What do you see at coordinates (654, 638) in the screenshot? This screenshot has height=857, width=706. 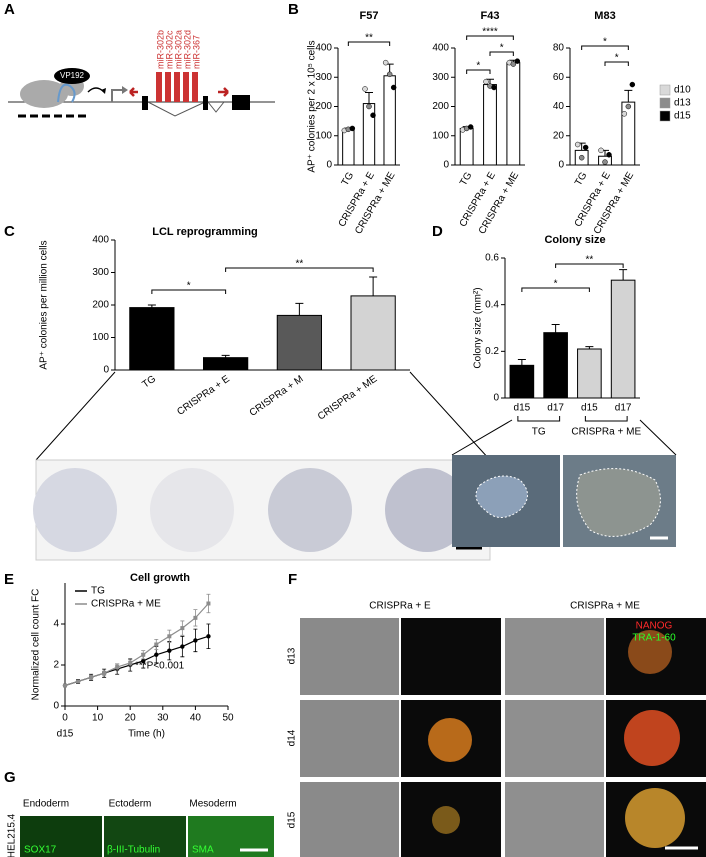 I see `stain-label: TRA-1-60` at bounding box center [654, 638].